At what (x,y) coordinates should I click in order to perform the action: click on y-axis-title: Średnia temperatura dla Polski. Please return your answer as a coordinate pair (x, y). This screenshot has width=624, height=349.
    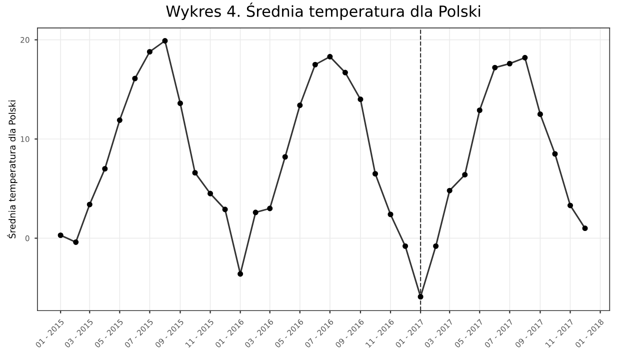
    Looking at the image, I should click on (12, 169).